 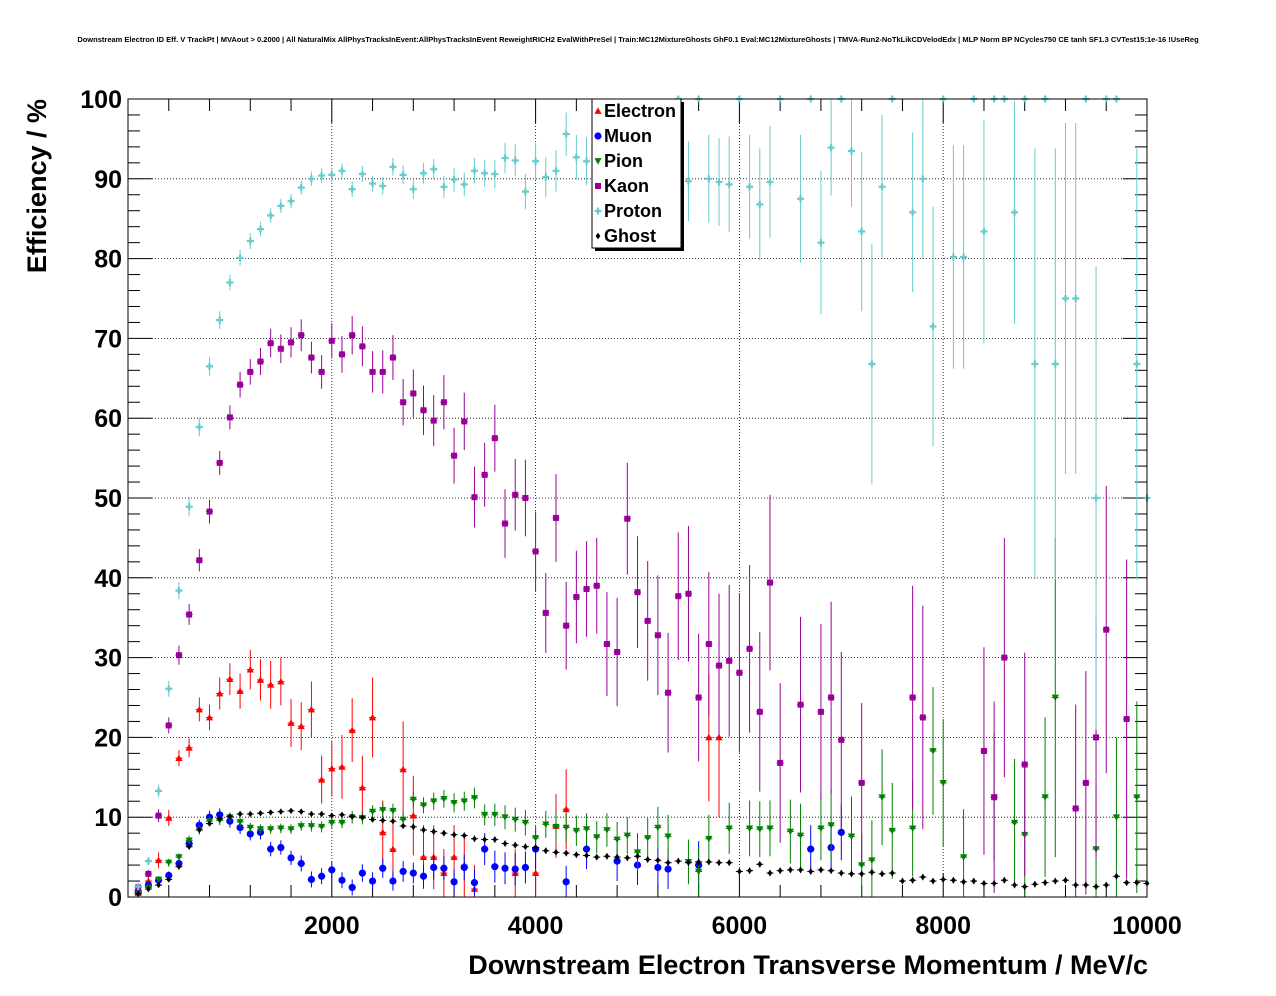 I want to click on legend-marker-muon, so click(x=598, y=136).